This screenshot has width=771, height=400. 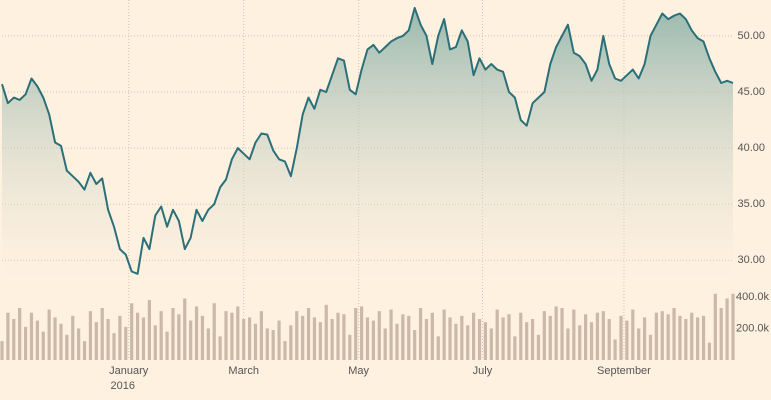 I want to click on y-tick-label: 45.00, so click(x=751, y=92).